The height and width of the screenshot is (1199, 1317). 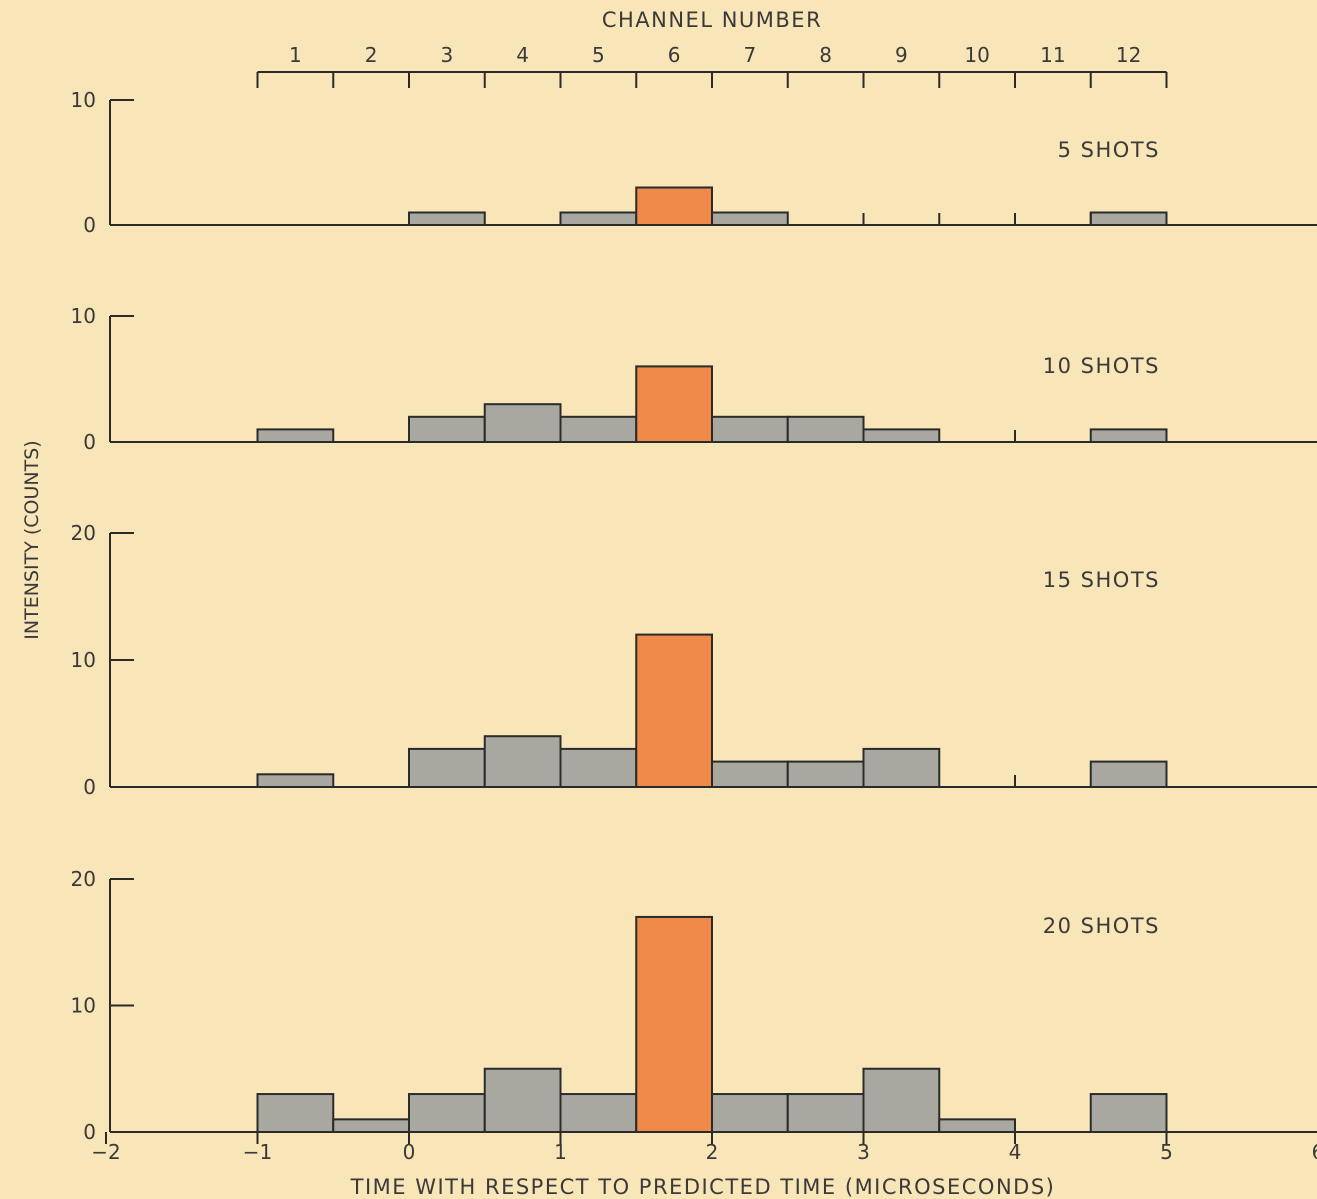 I want to click on channel-number-axis: 1 2 3 4 5 6 7 8 9 10 11 12, so click(x=712, y=65).